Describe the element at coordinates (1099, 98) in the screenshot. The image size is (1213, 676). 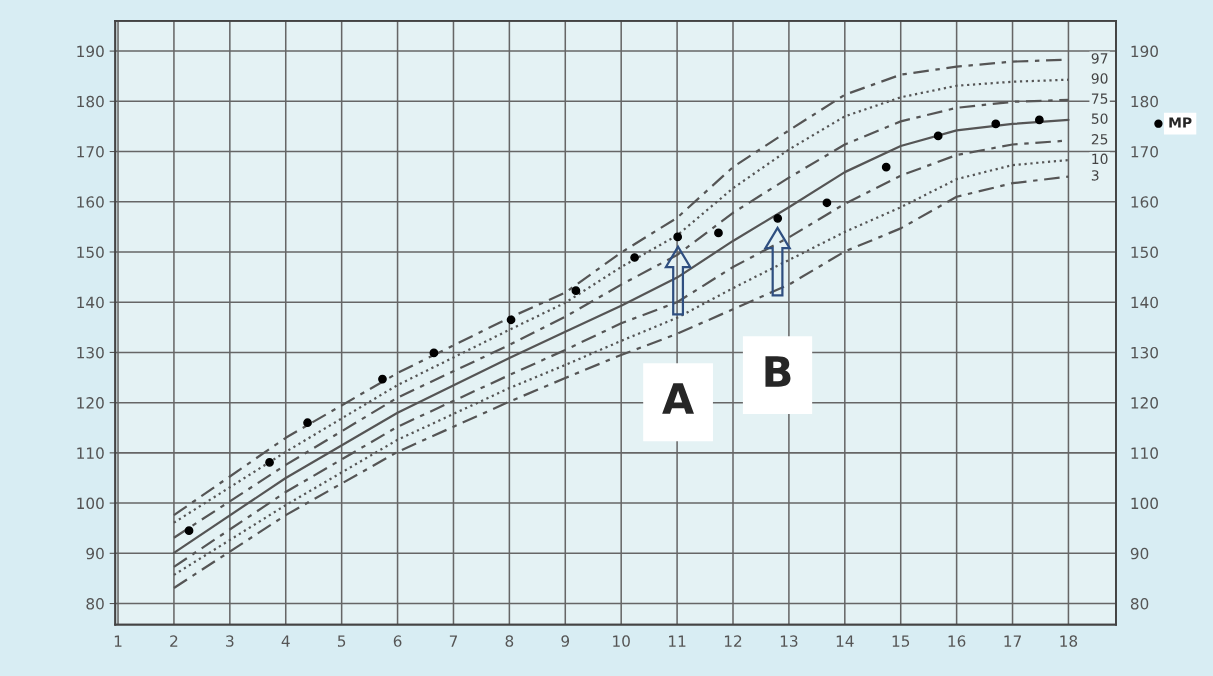
I see `series-label: 75` at that location.